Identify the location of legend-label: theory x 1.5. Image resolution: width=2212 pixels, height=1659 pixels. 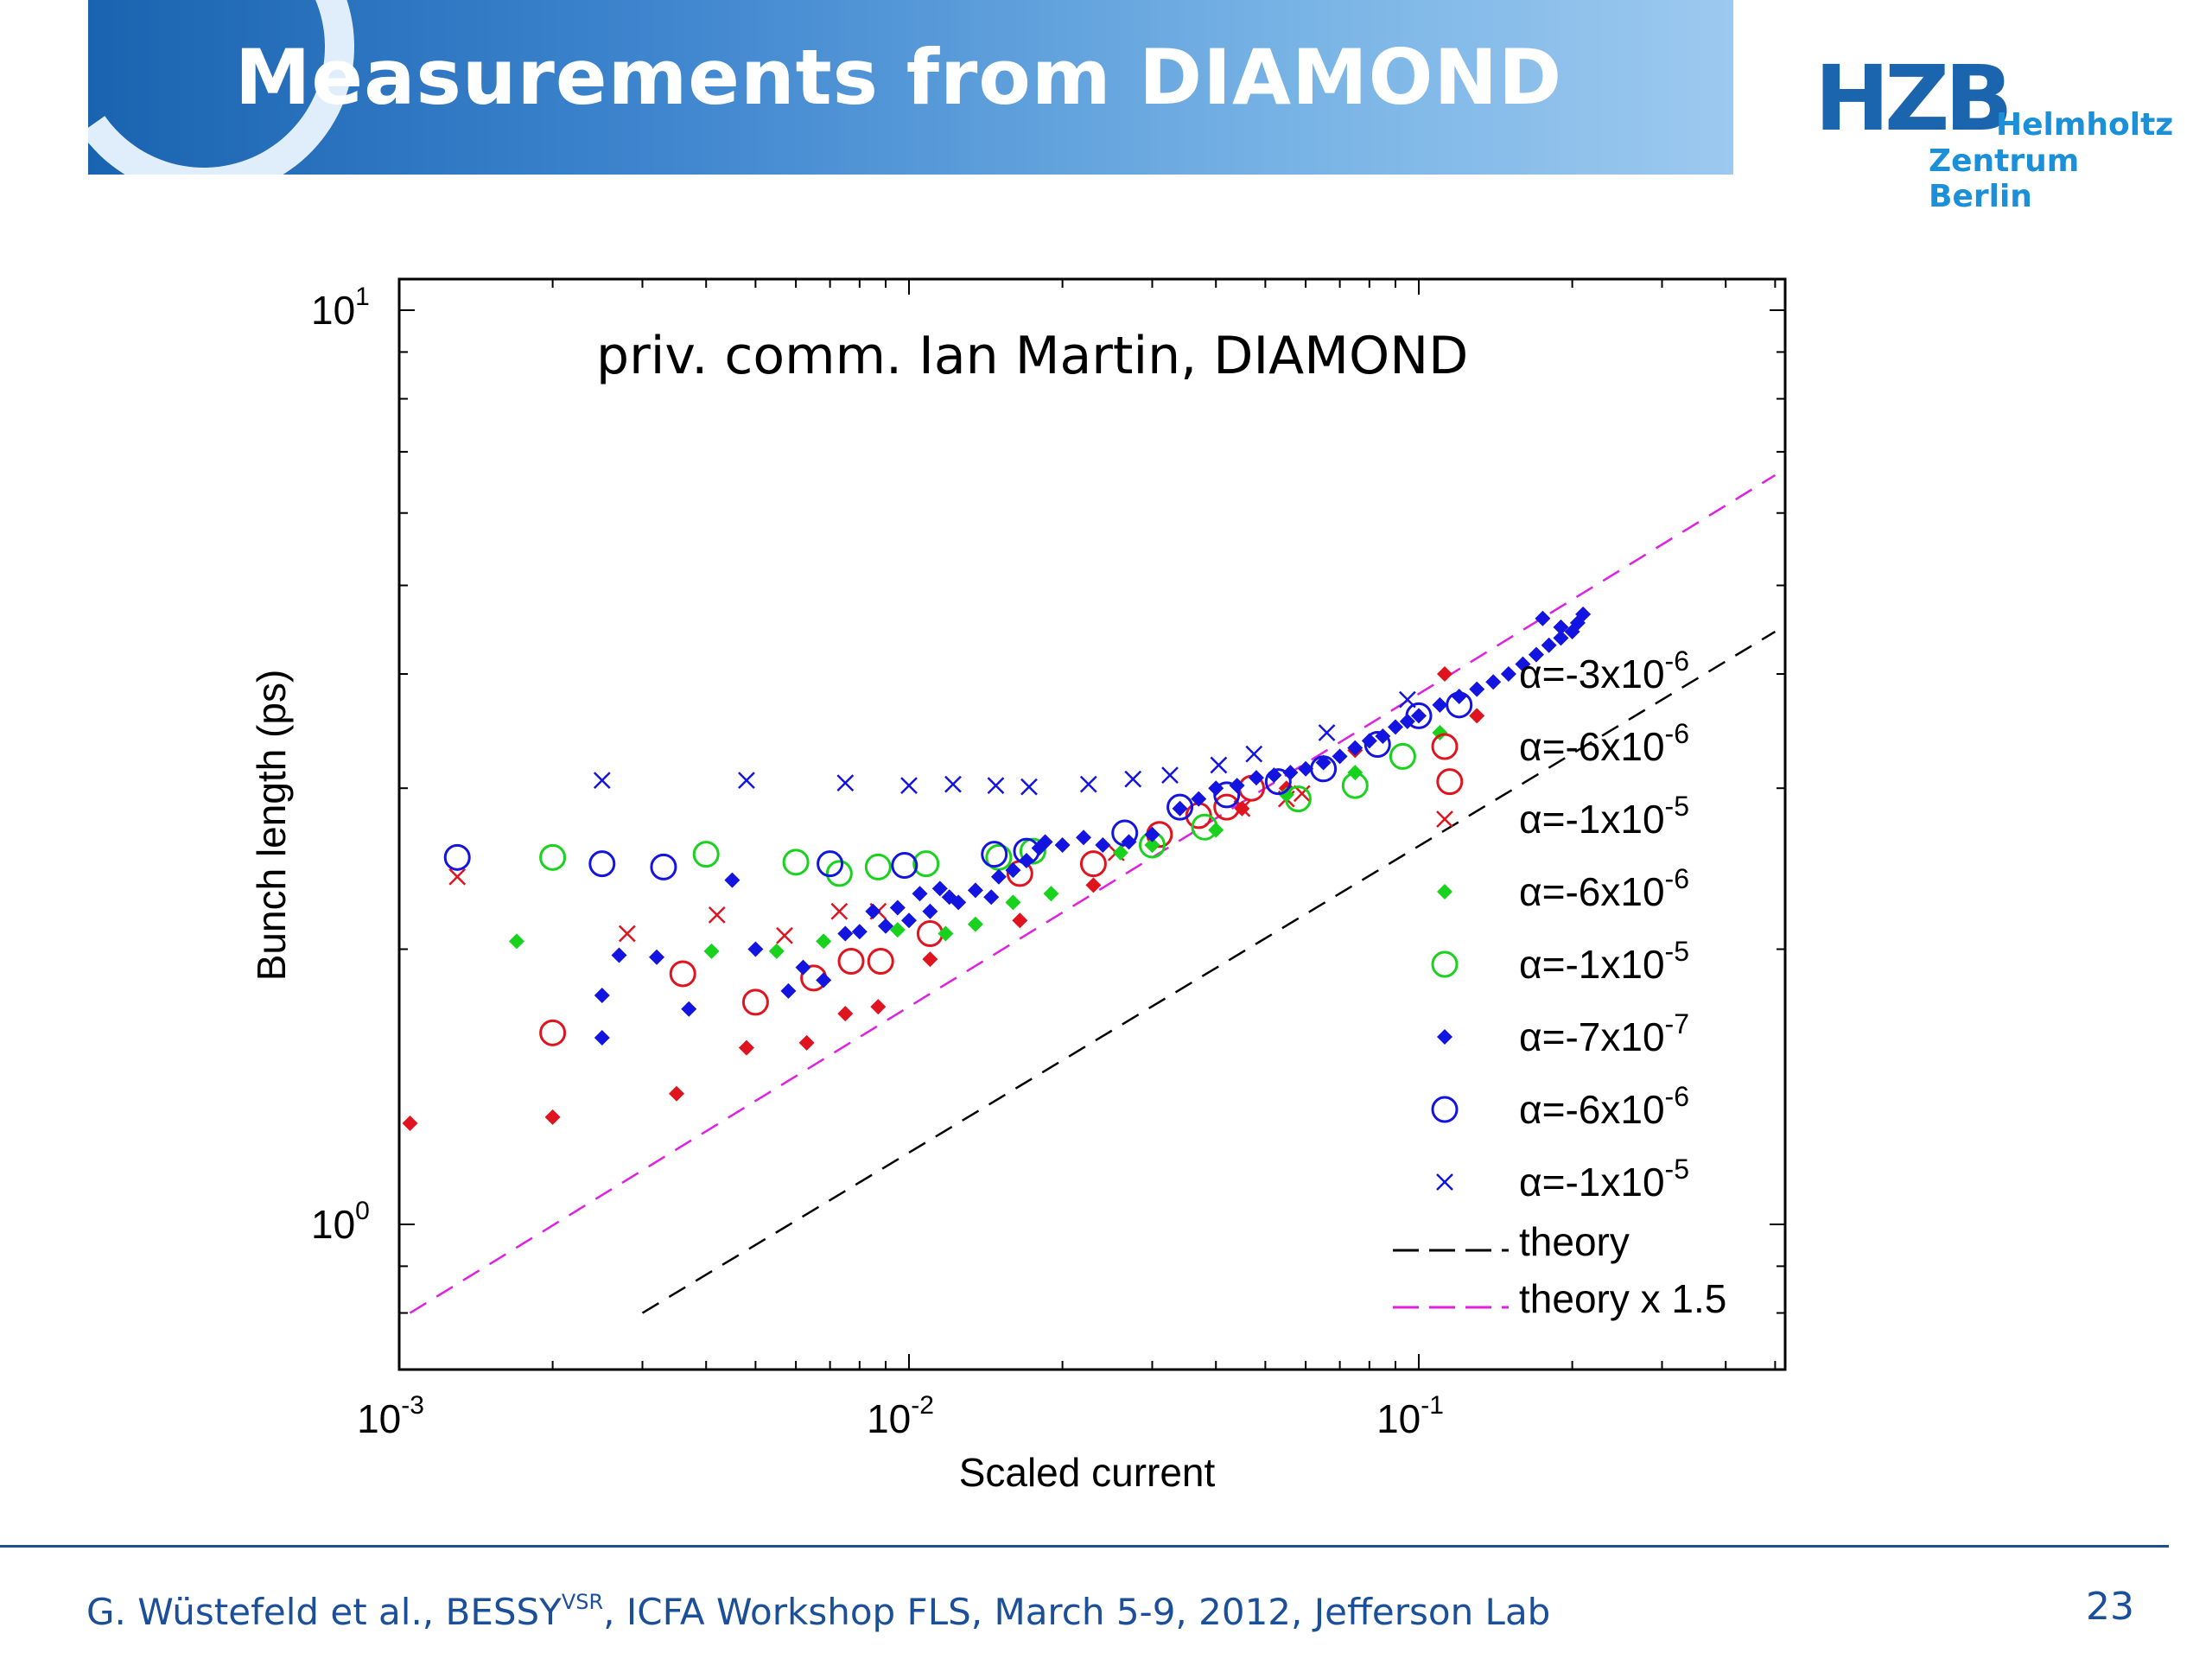
(1622, 1298).